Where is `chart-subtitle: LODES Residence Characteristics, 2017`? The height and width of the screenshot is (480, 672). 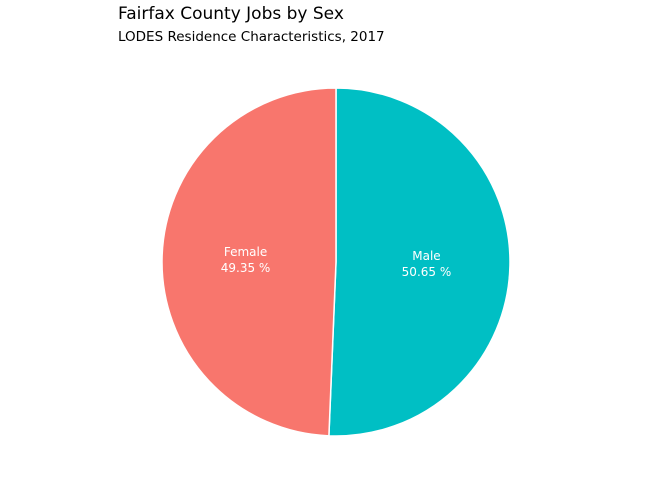 chart-subtitle: LODES Residence Characteristics, 2017 is located at coordinates (251, 37).